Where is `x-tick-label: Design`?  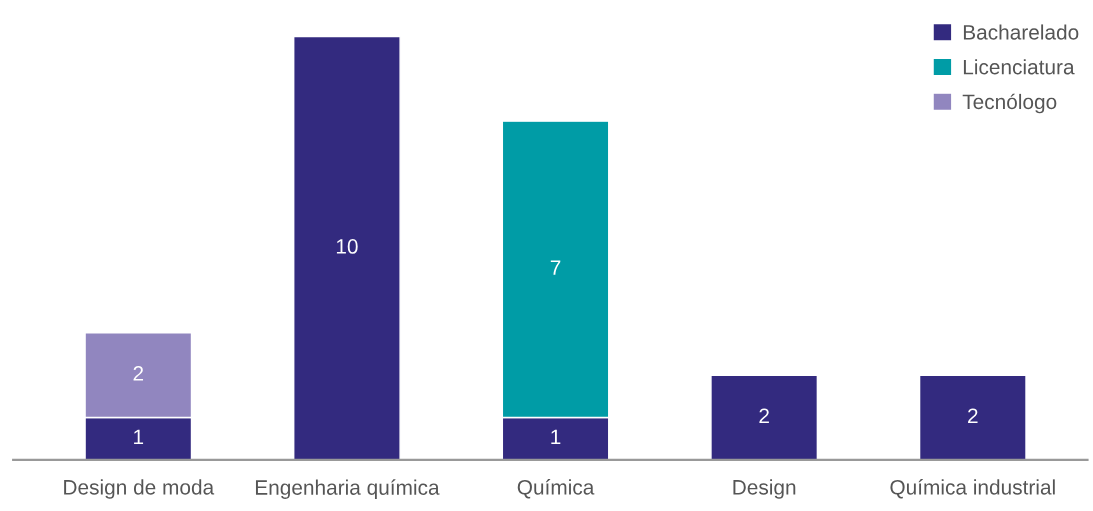 x-tick-label: Design is located at coordinates (764, 489).